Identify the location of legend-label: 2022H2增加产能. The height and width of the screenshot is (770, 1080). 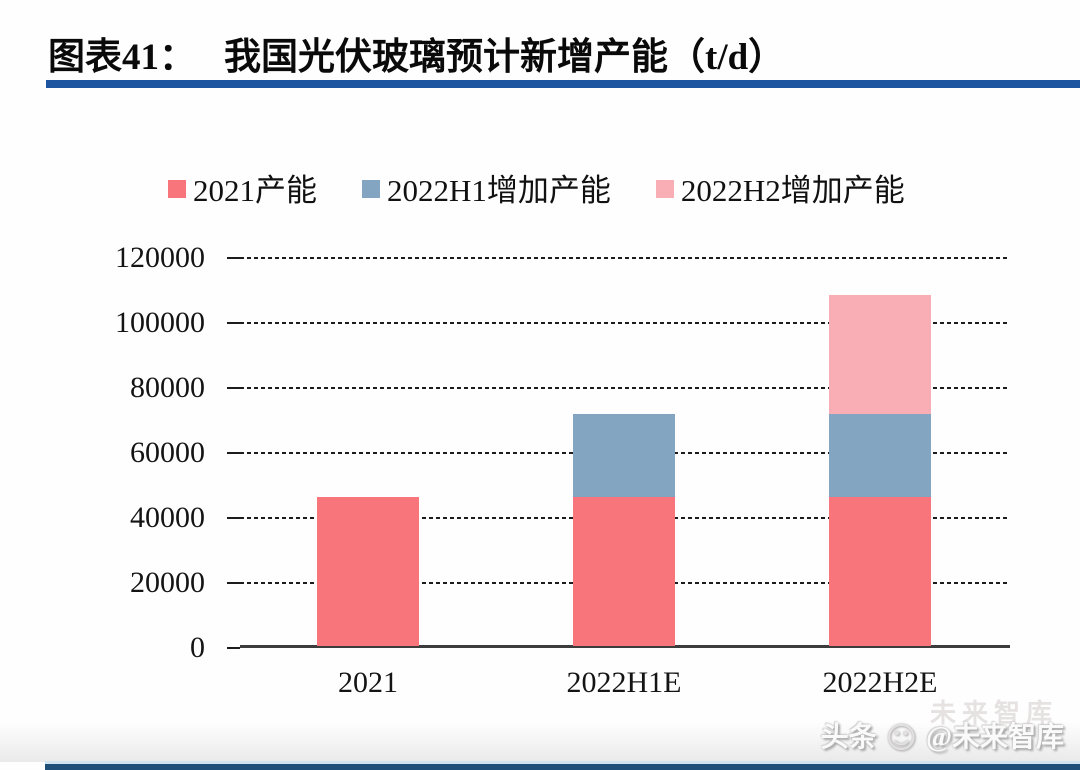
(792, 190).